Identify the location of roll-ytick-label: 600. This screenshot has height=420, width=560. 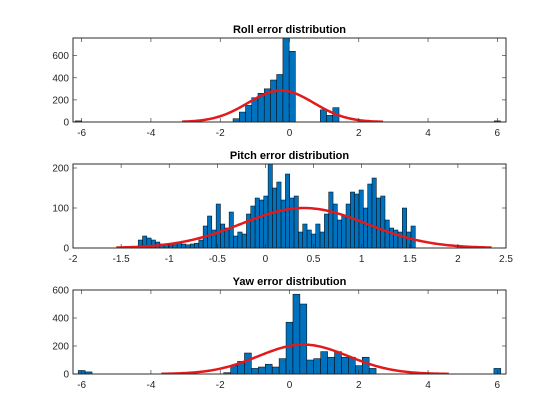
(60, 56).